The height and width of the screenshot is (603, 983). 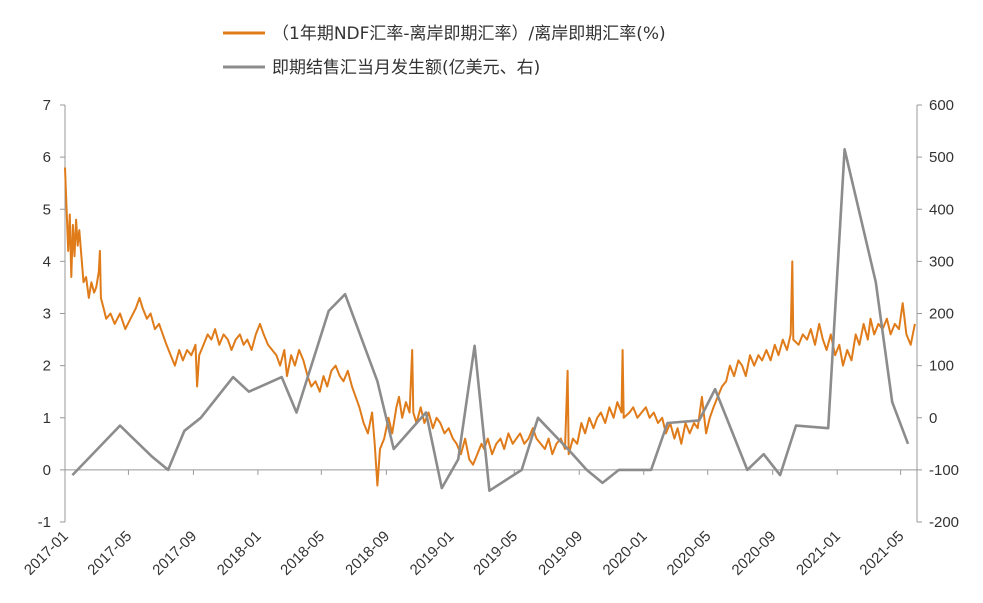 I want to click on right-y-tick-label: 300, so click(x=941, y=261).